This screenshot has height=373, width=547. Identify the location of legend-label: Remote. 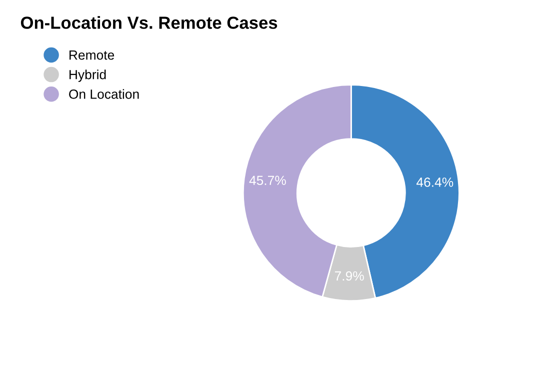
(92, 55).